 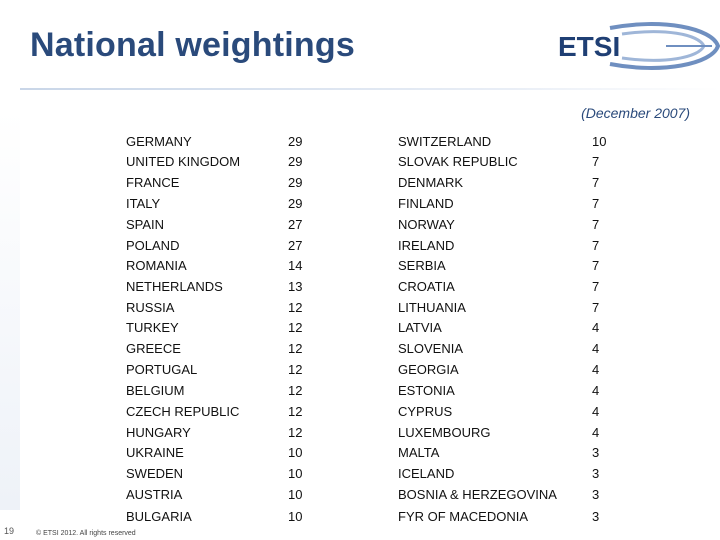 What do you see at coordinates (153, 245) in the screenshot?
I see `country-name-left: POLAND` at bounding box center [153, 245].